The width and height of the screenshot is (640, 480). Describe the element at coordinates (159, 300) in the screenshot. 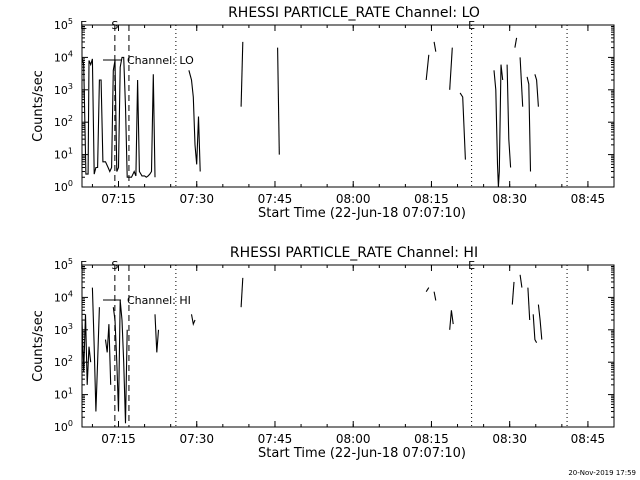

I see `legend-label: Channel: HI` at that location.